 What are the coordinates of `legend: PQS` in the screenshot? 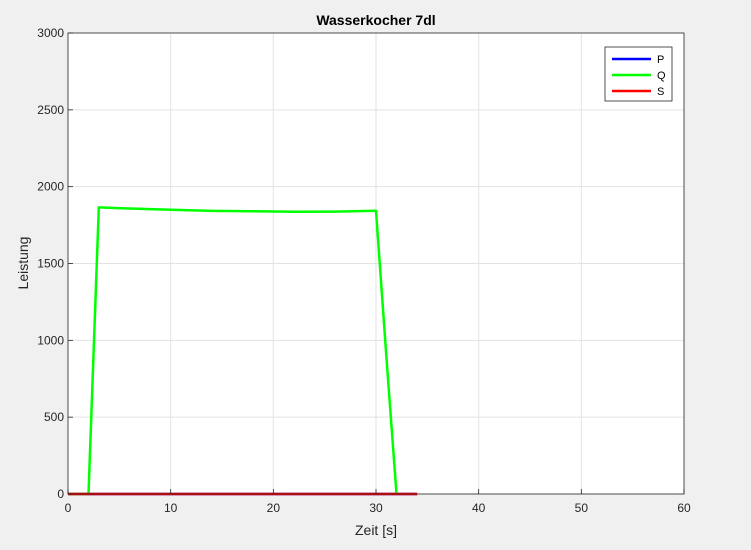 It's located at (638, 74).